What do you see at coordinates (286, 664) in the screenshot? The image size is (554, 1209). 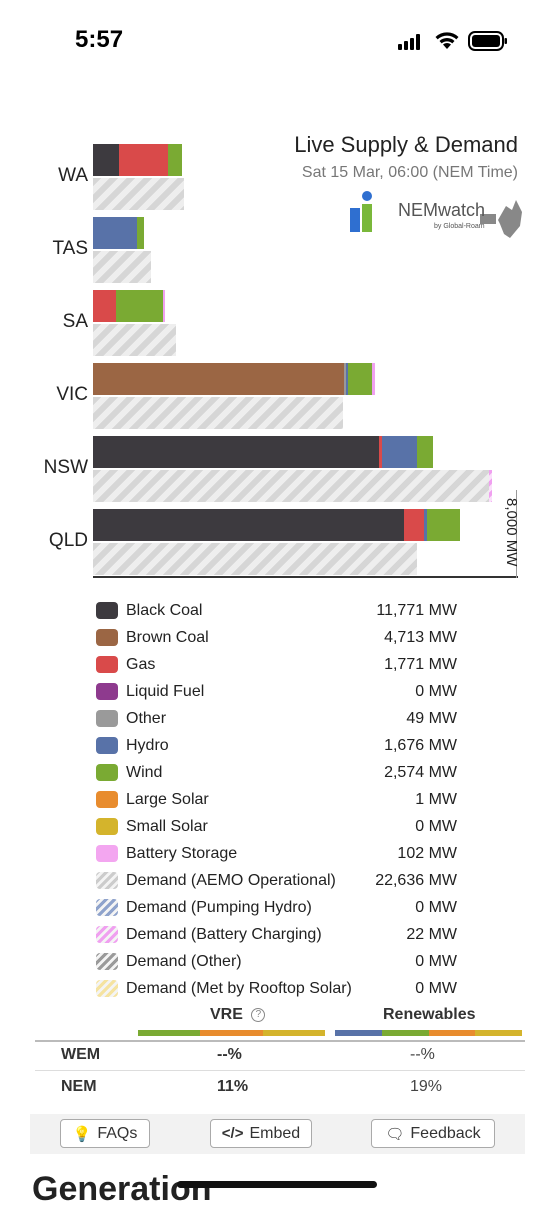 I see `legend-item: Gas 1,771 MW` at bounding box center [286, 664].